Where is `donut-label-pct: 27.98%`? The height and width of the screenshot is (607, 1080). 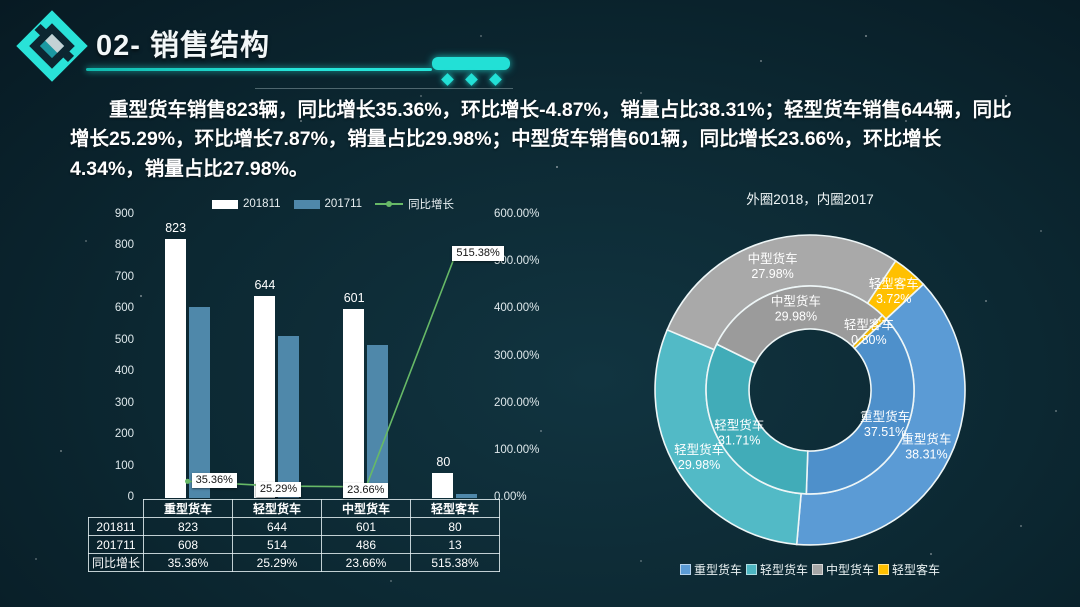 donut-label-pct: 27.98% is located at coordinates (772, 274).